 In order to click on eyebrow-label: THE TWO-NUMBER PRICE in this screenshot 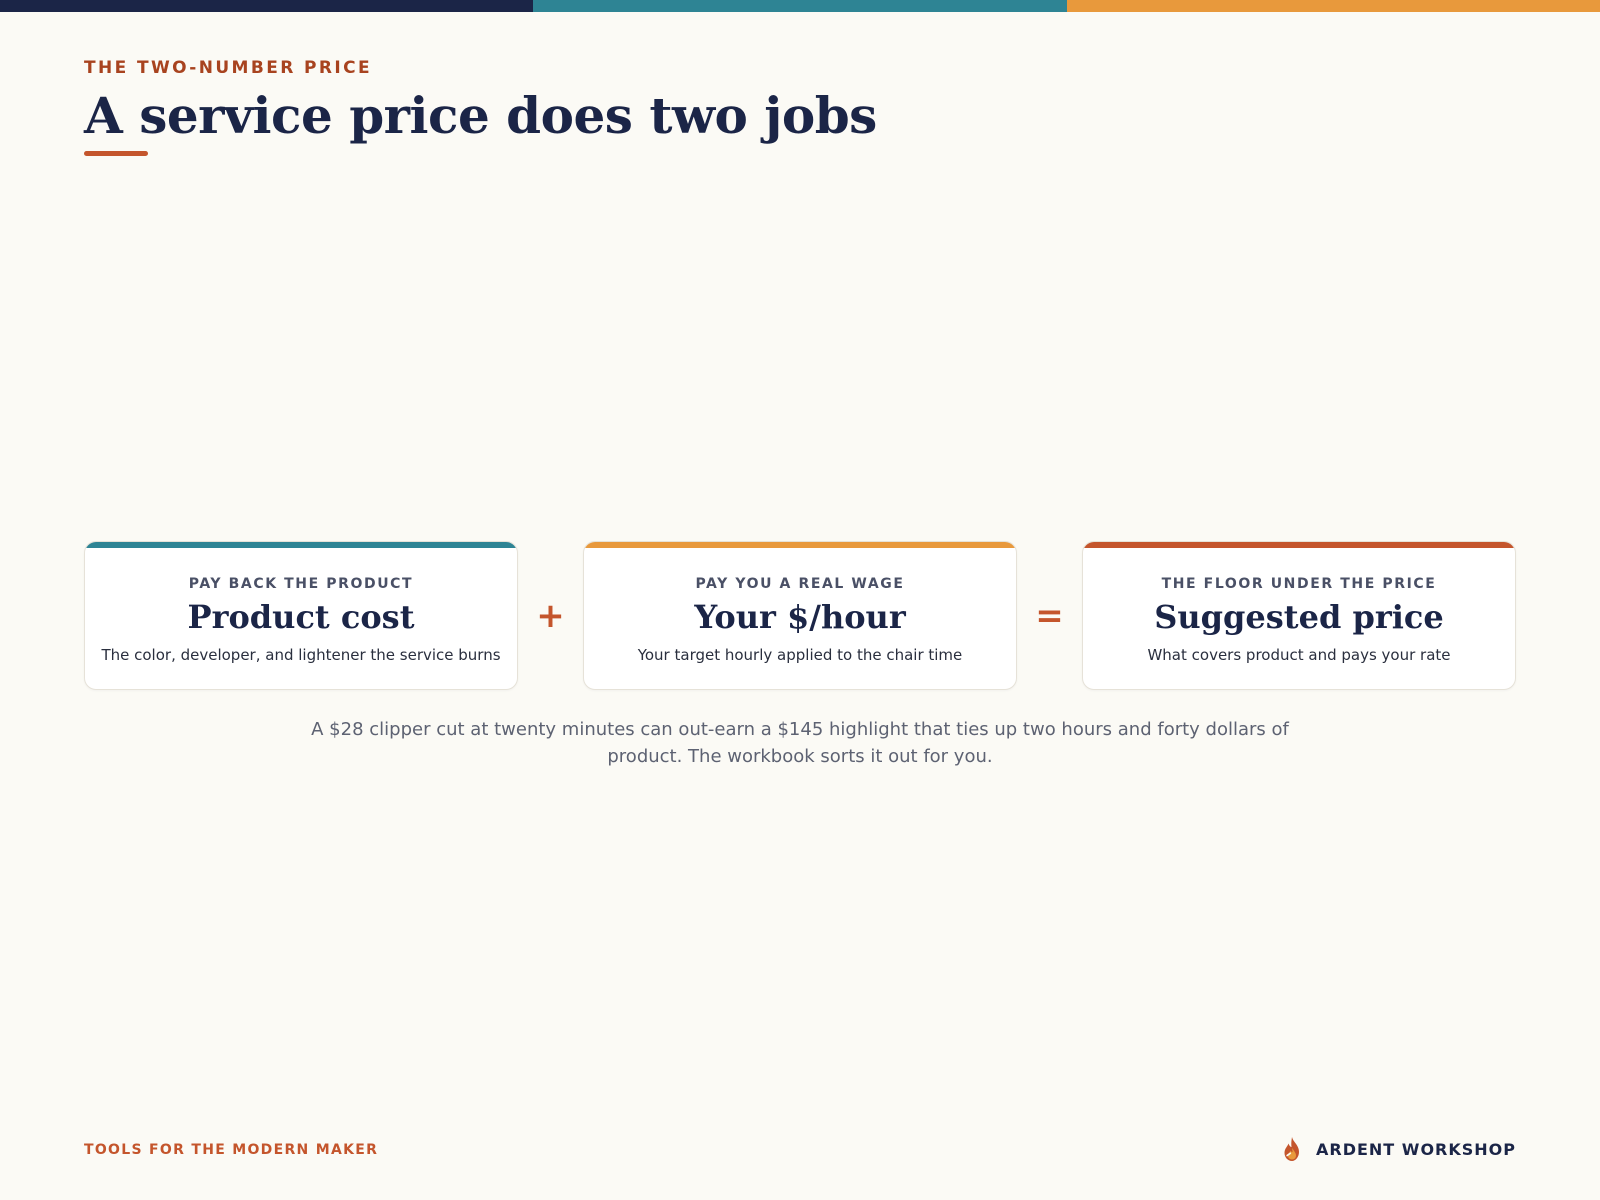, I will do `click(228, 68)`.